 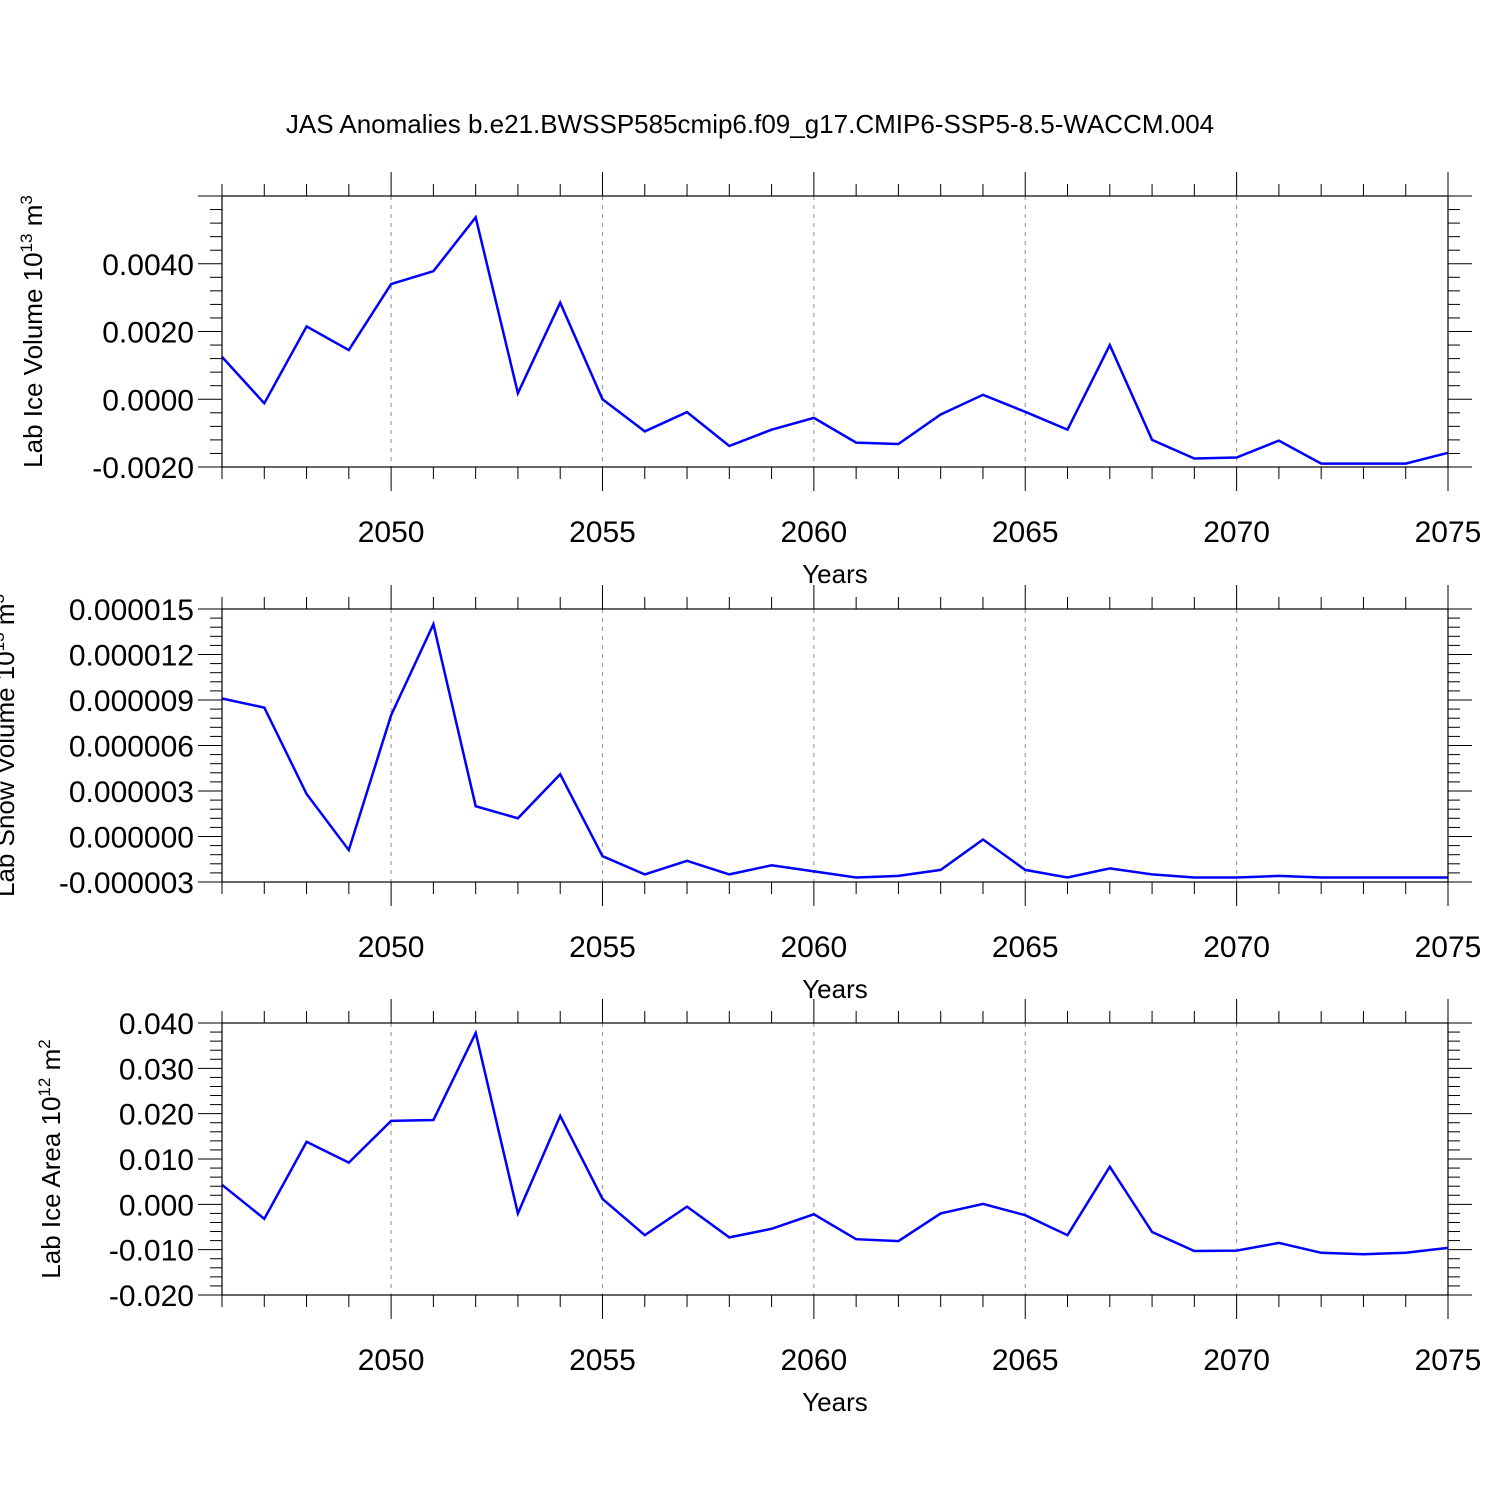 I want to click on y-tick-label: 0.000003, so click(x=131, y=792).